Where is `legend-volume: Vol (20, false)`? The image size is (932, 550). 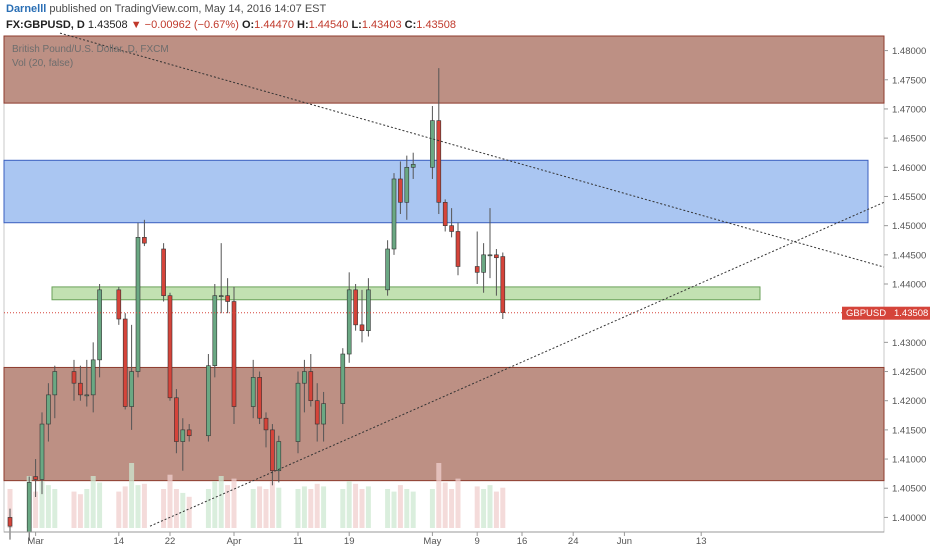
legend-volume: Vol (20, false) is located at coordinates (43, 63).